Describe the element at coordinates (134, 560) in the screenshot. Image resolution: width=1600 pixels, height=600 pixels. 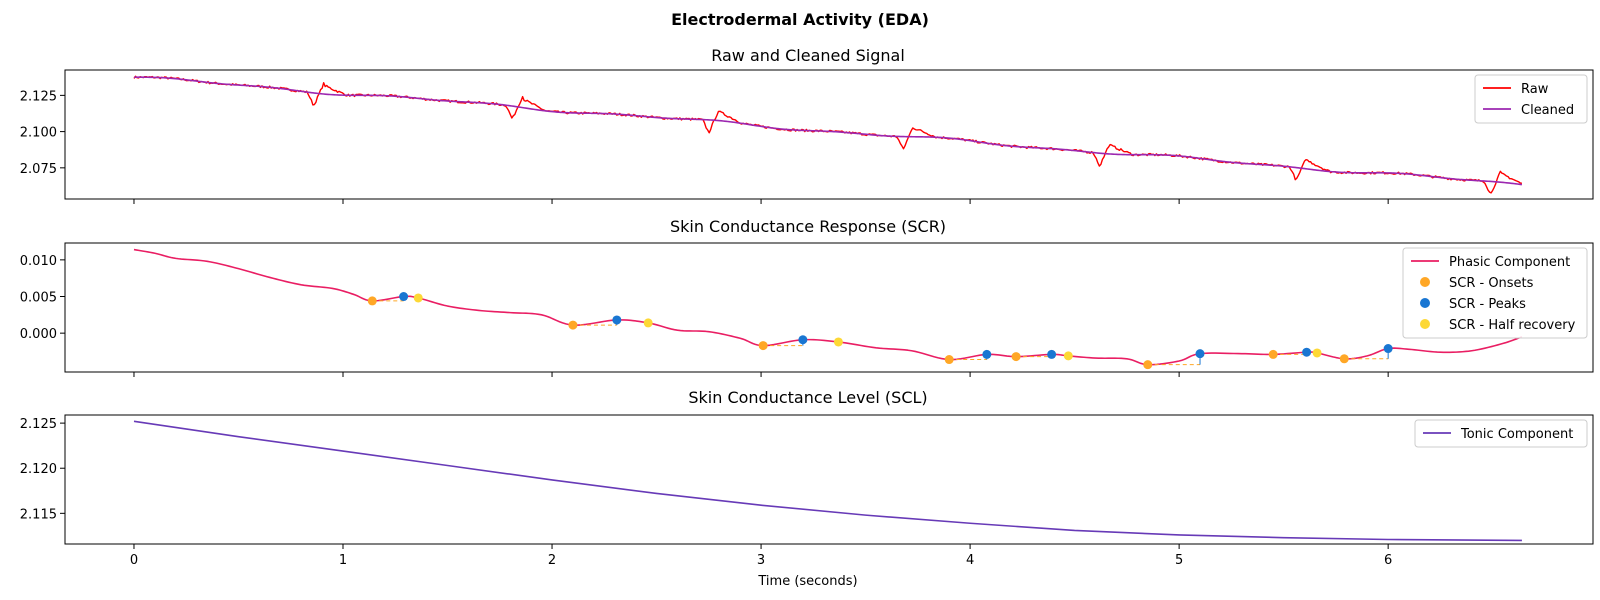
I see `x-tick-label: 0` at that location.